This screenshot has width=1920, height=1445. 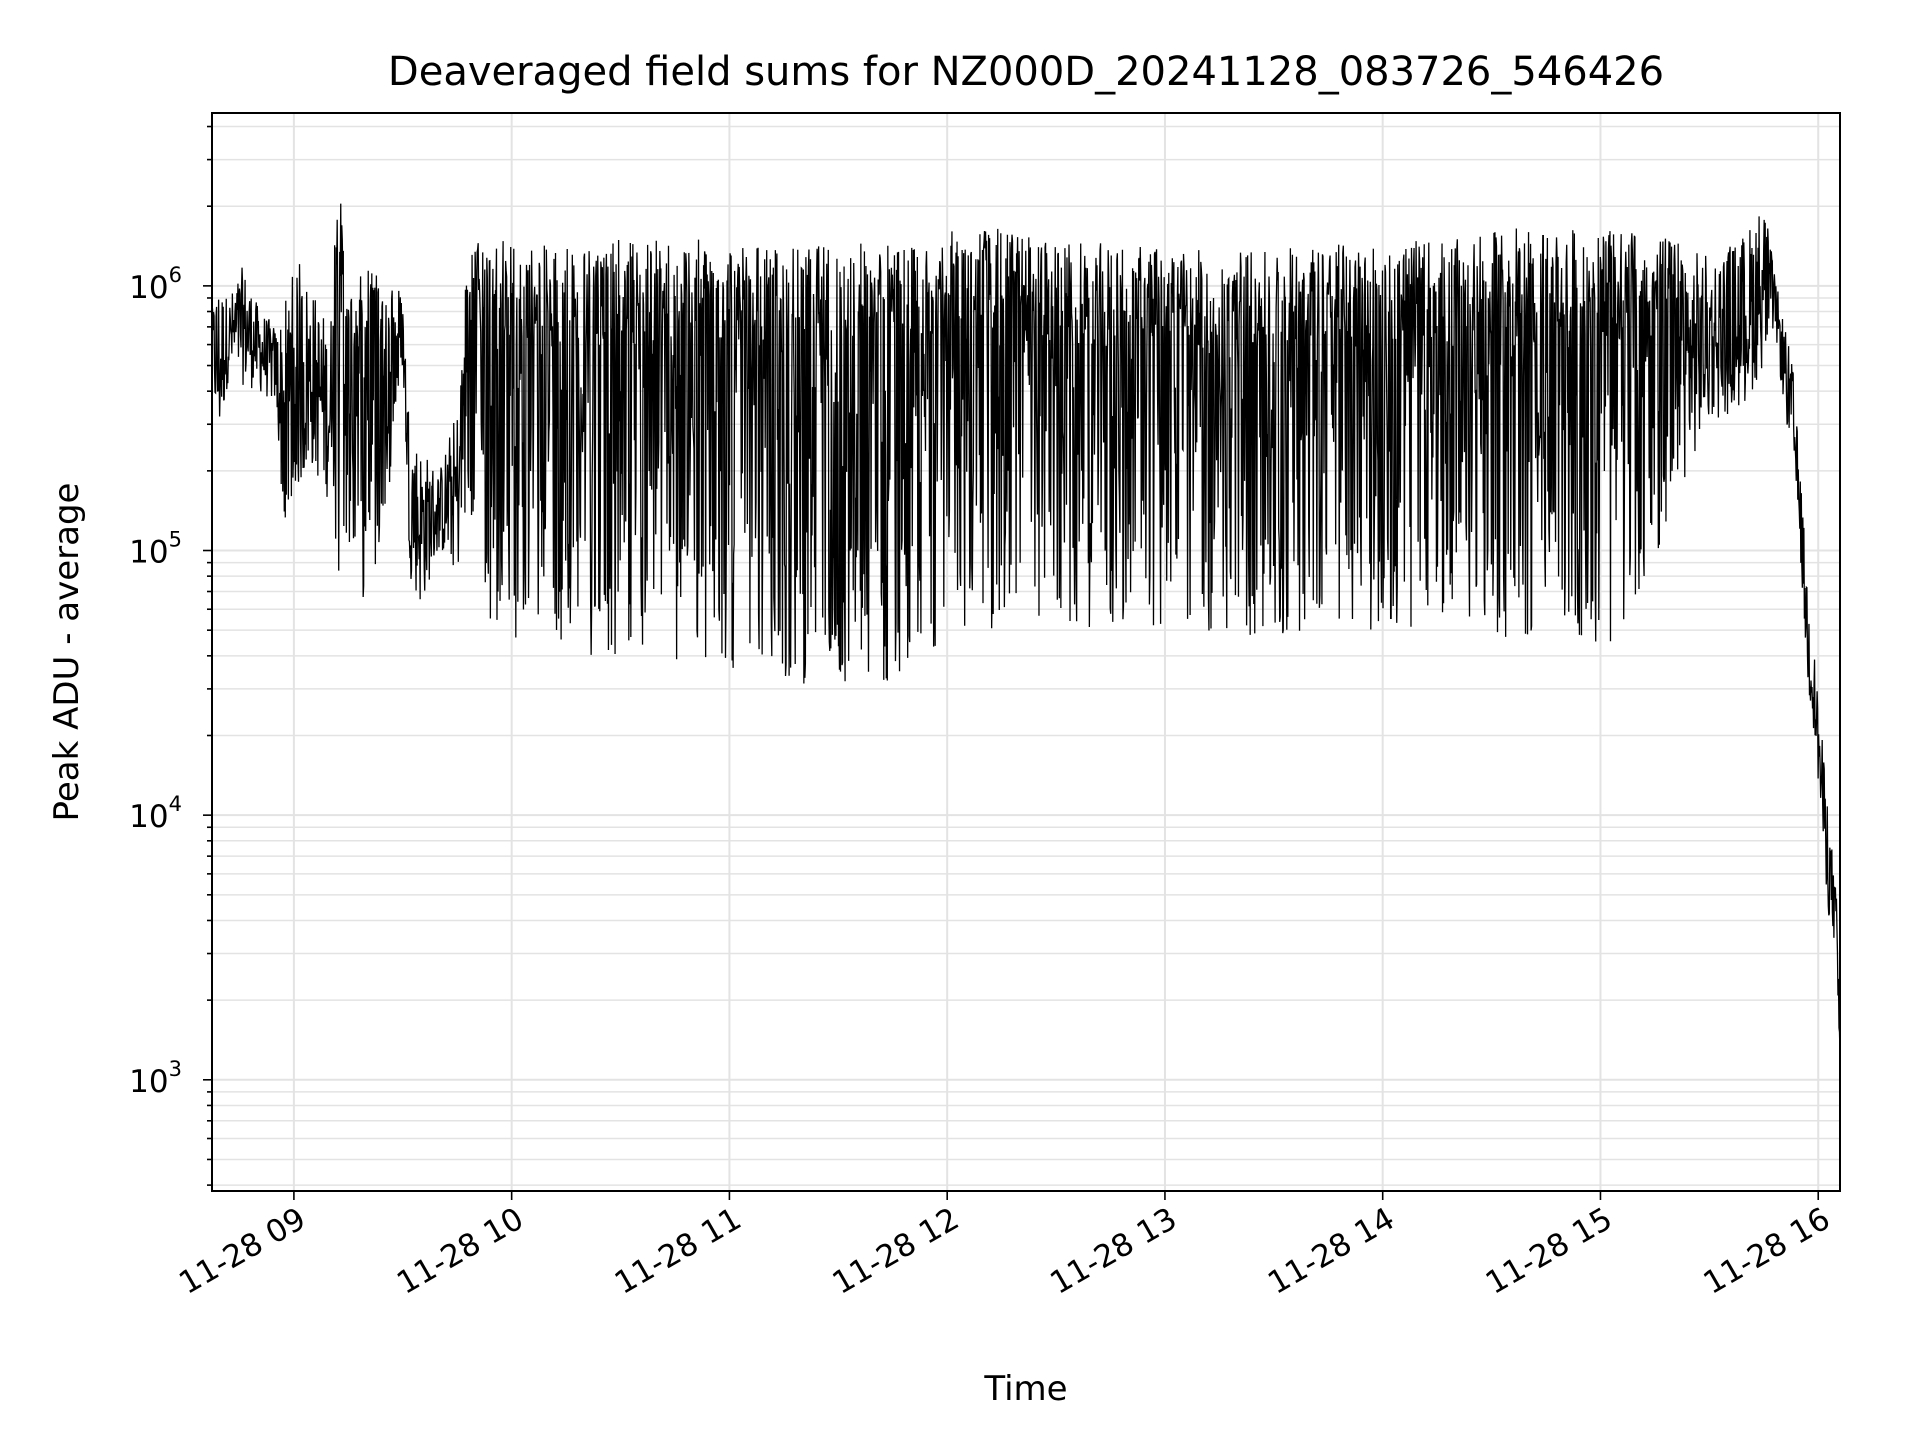 I want to click on x-axis-label: Time, so click(x=1025, y=1389).